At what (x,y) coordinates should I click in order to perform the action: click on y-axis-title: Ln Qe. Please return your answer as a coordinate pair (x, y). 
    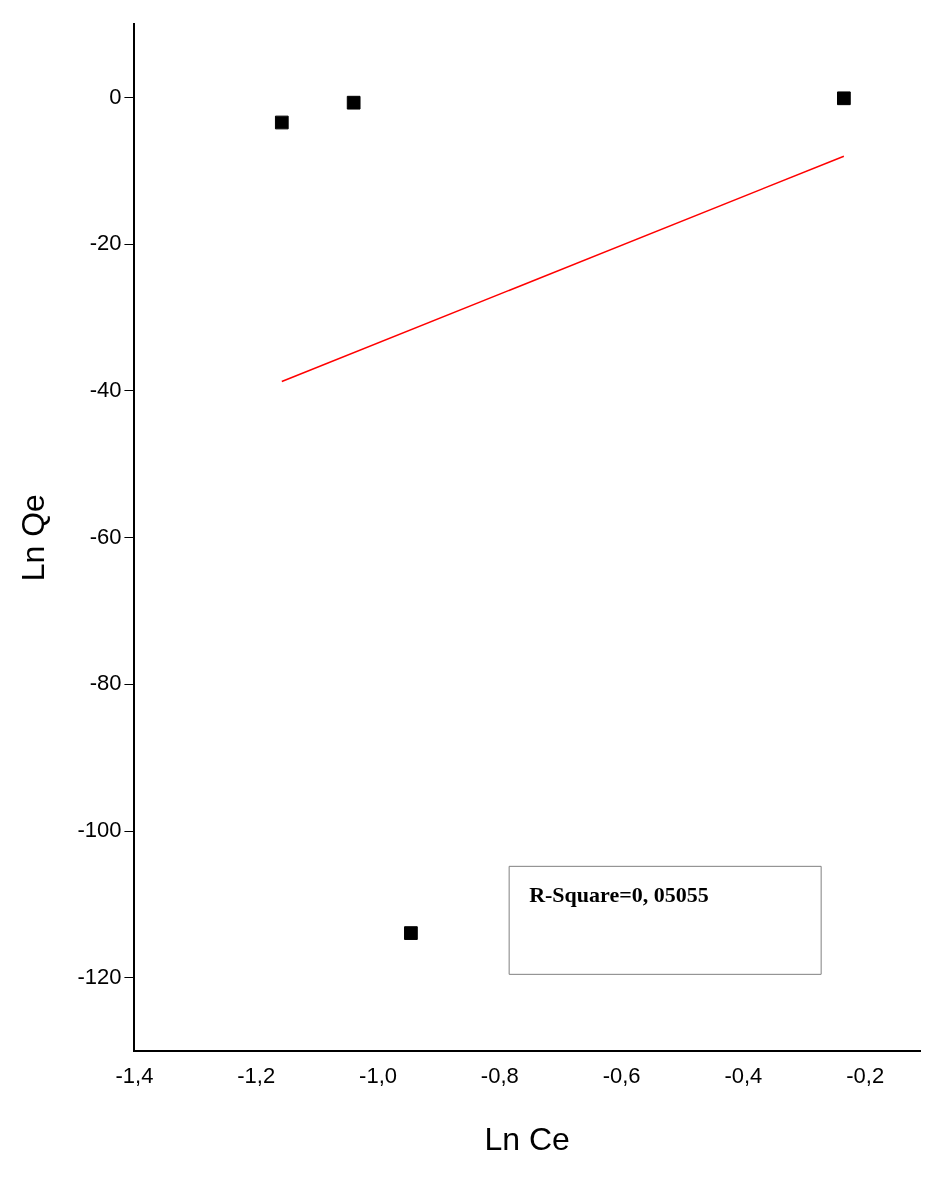
    Looking at the image, I should click on (33, 538).